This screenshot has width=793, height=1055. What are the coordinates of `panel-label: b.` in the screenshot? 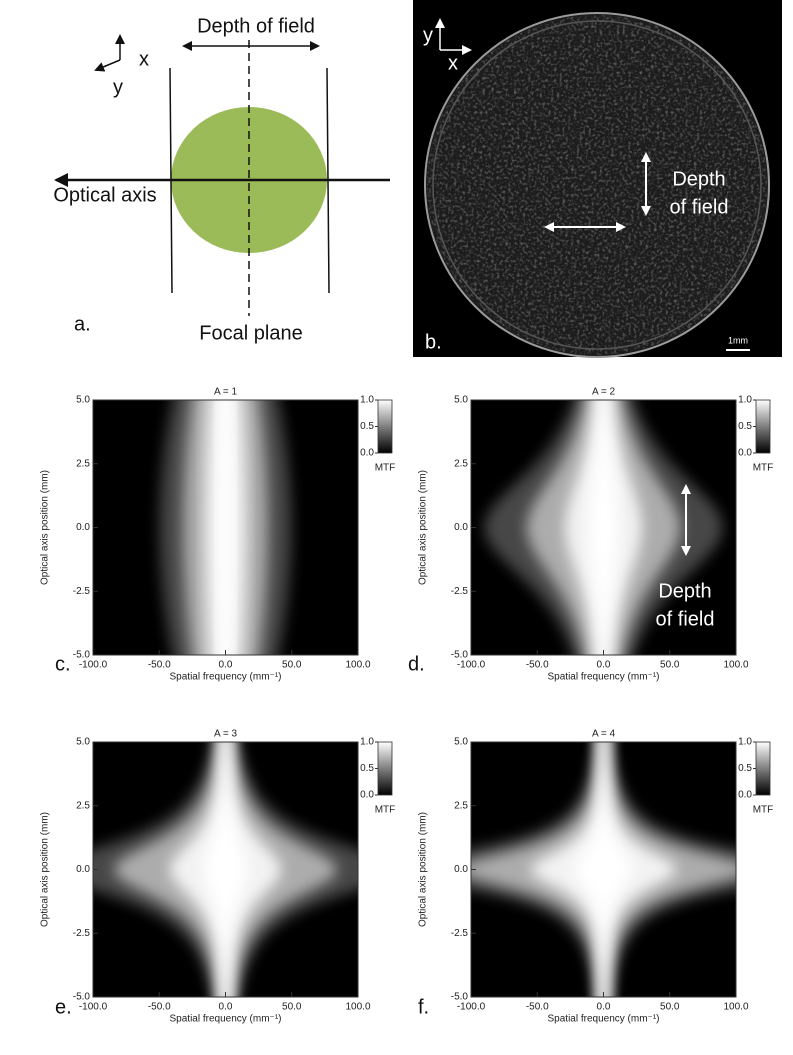 It's located at (433, 342).